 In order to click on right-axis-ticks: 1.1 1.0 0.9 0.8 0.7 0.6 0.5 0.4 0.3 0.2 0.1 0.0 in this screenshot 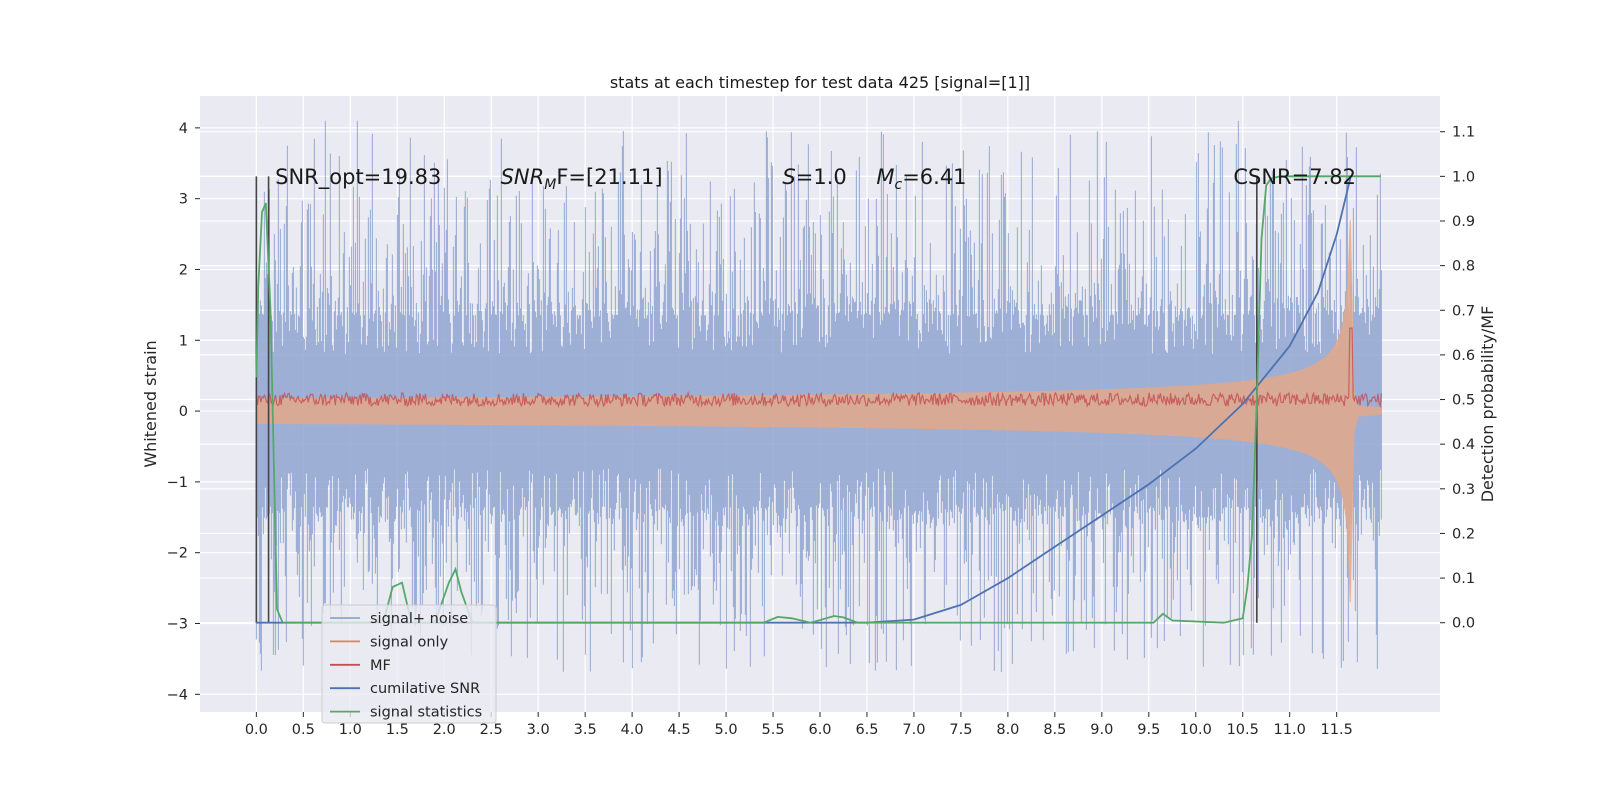, I will do `click(1457, 378)`.